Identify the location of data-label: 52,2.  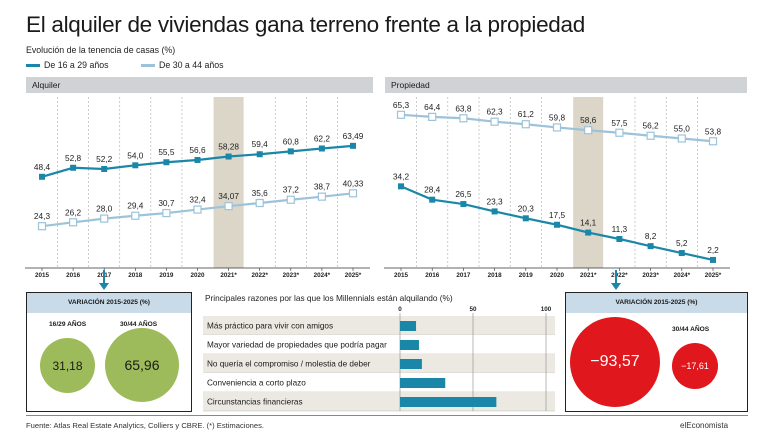
(104, 159).